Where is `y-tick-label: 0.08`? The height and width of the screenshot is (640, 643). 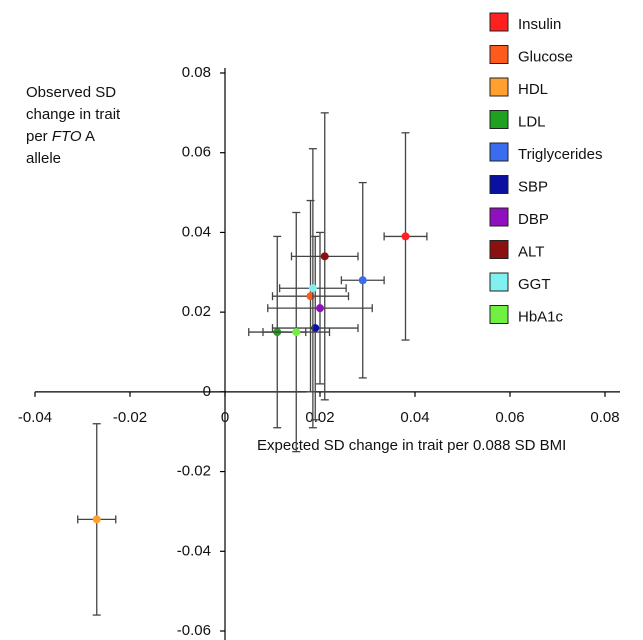 y-tick-label: 0.08 is located at coordinates (196, 72).